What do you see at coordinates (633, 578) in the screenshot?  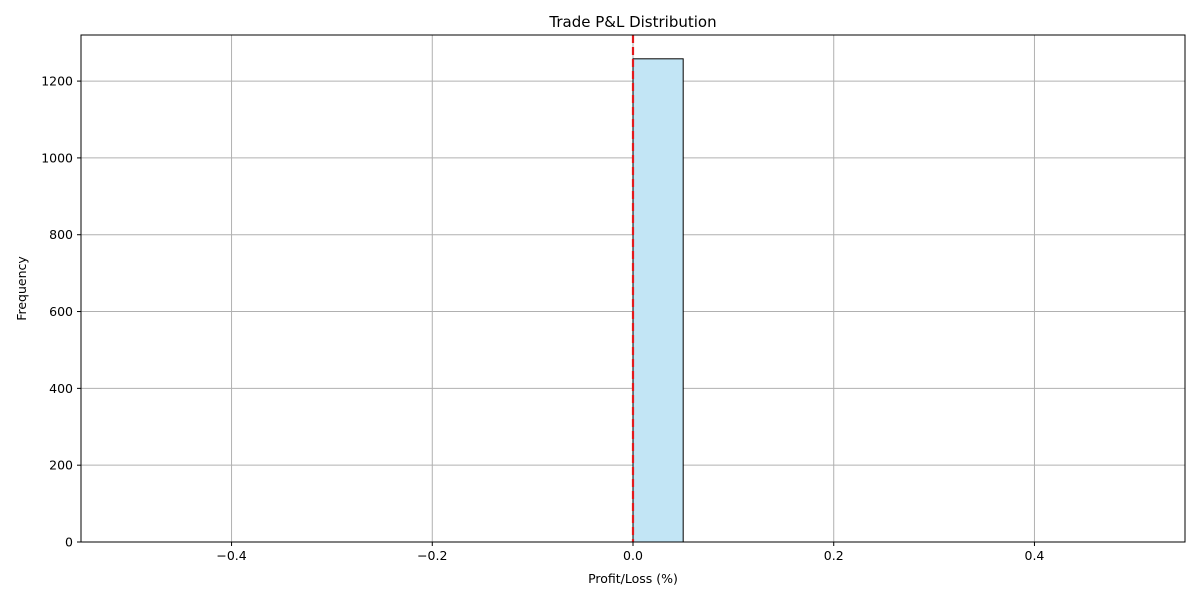 I see `x-axis-label: Profit/Loss (%)` at bounding box center [633, 578].